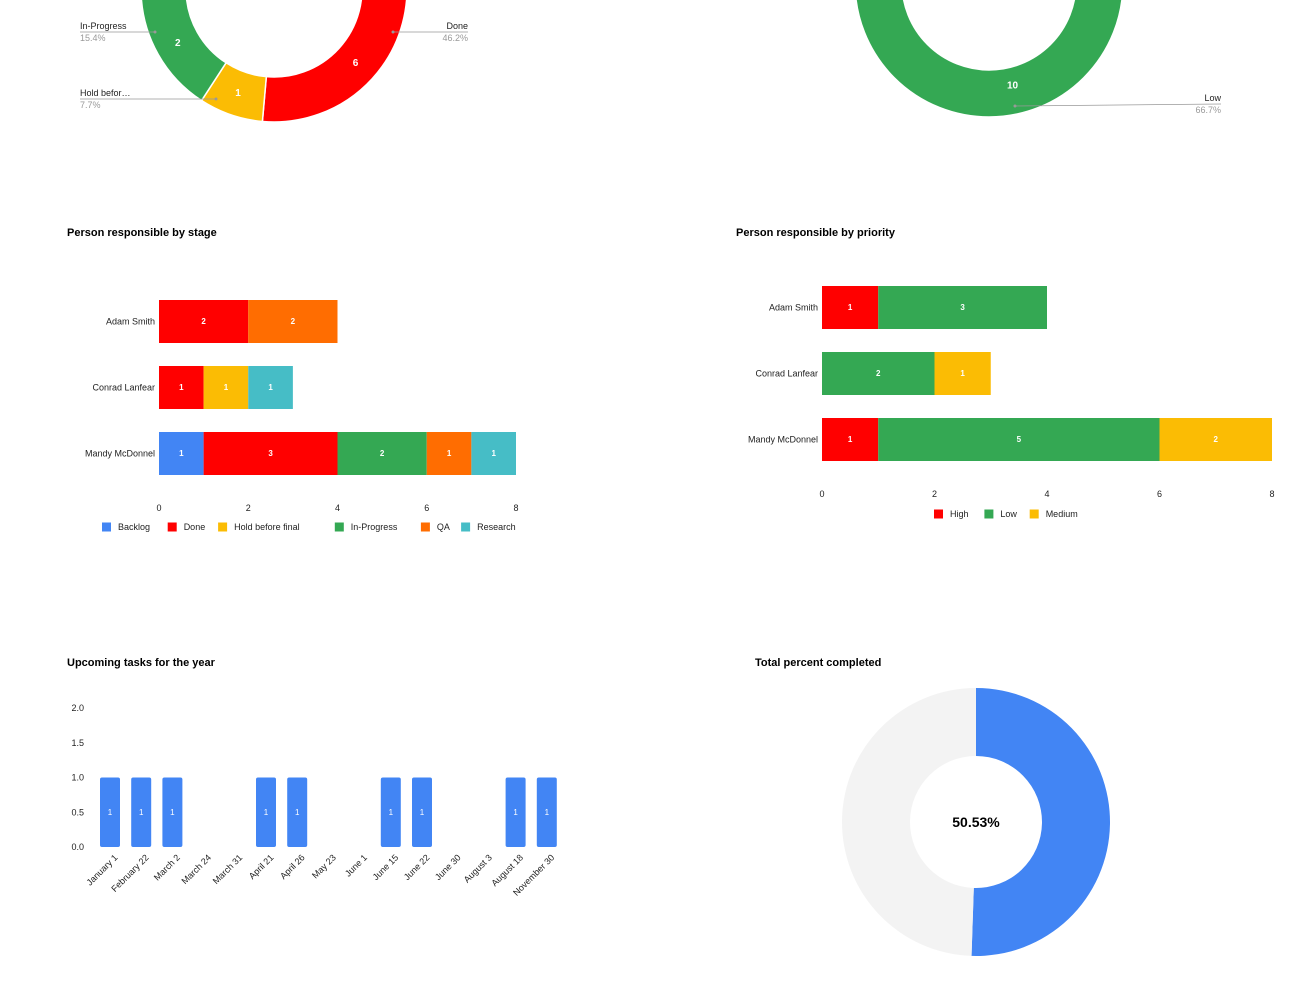 Image resolution: width=1309 pixels, height=991 pixels. What do you see at coordinates (1013, 85) in the screenshot?
I see `slice-value-label: 10` at bounding box center [1013, 85].